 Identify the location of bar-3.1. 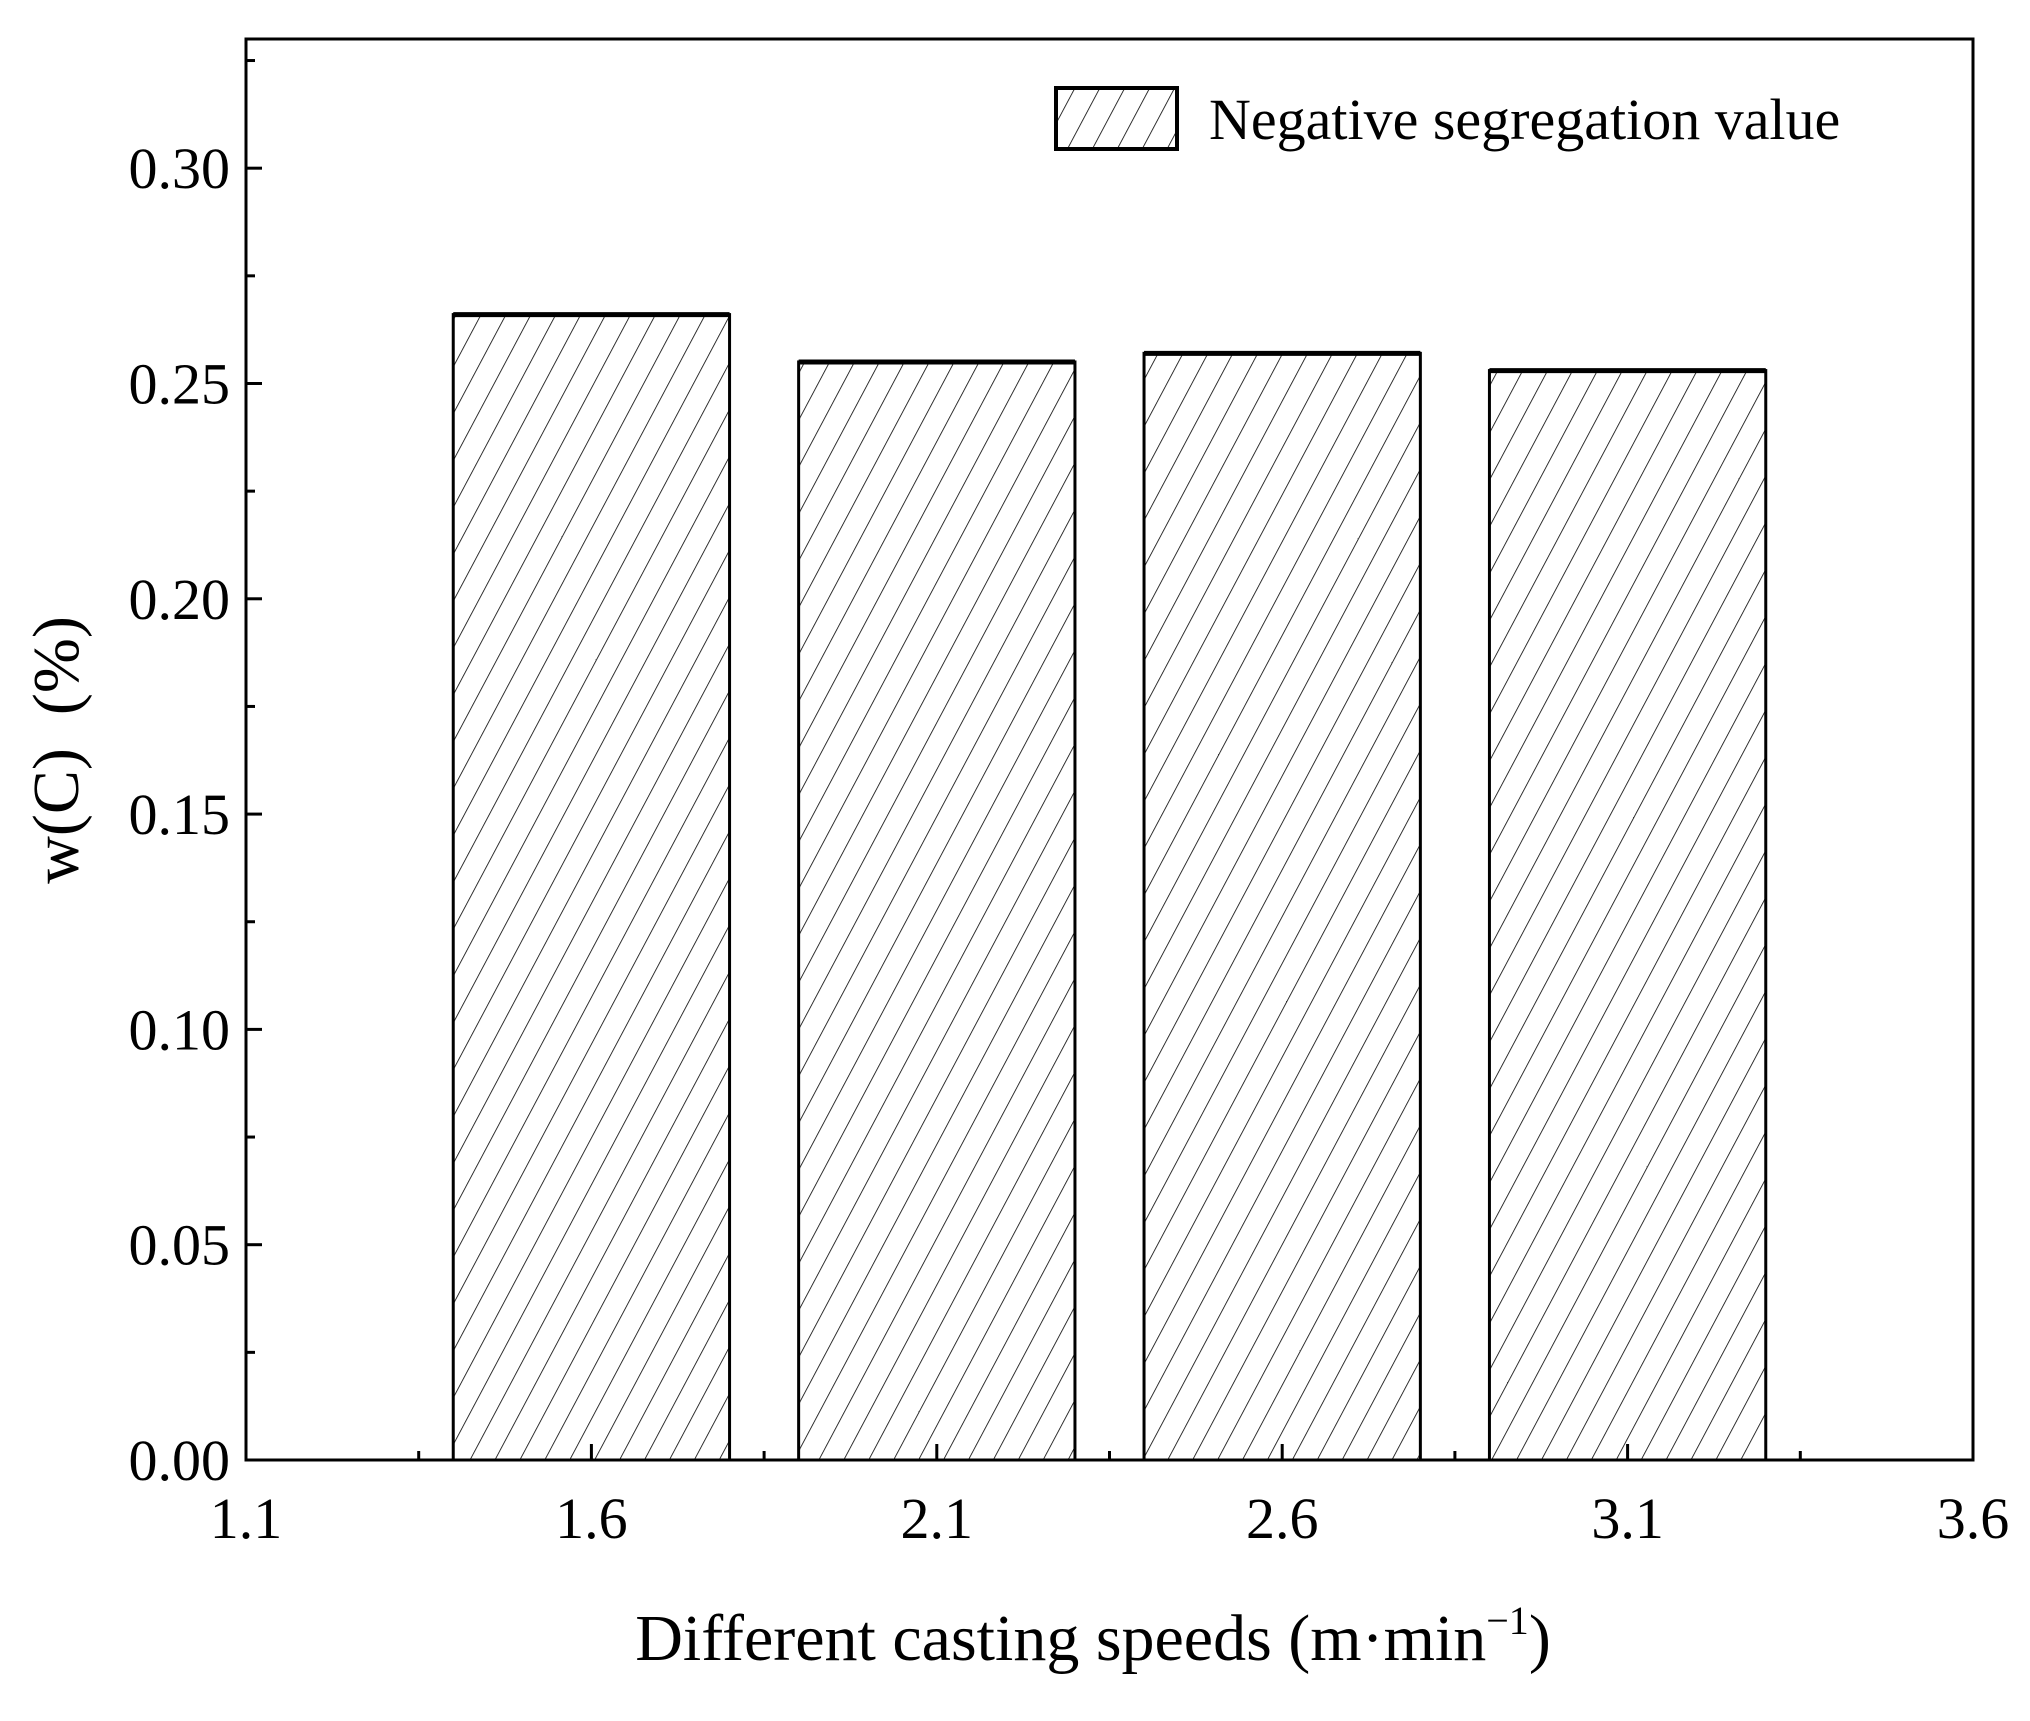
(1627, 915).